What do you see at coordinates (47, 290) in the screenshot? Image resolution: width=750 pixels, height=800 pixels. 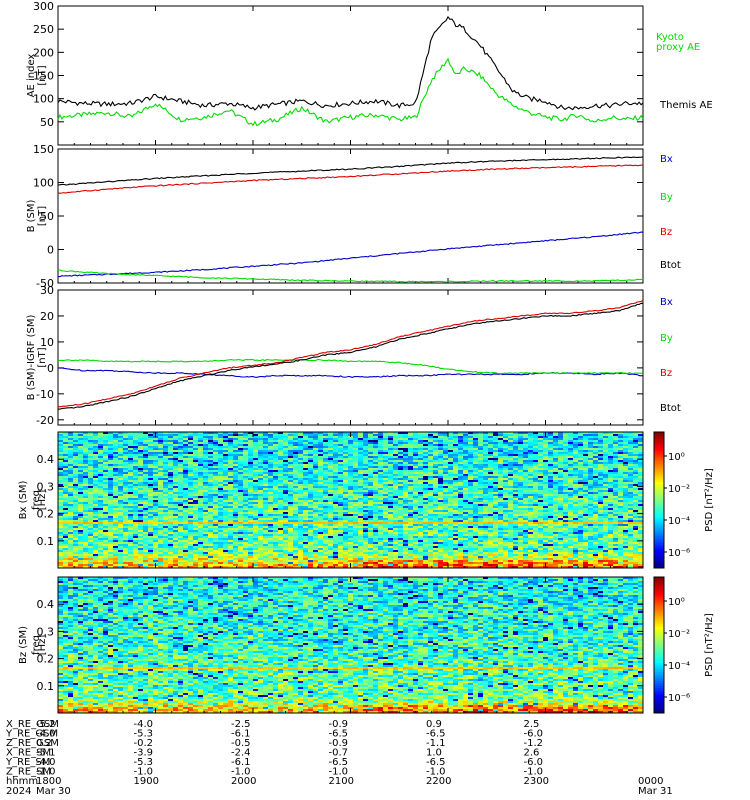 I see `y-tick-label: 30` at bounding box center [47, 290].